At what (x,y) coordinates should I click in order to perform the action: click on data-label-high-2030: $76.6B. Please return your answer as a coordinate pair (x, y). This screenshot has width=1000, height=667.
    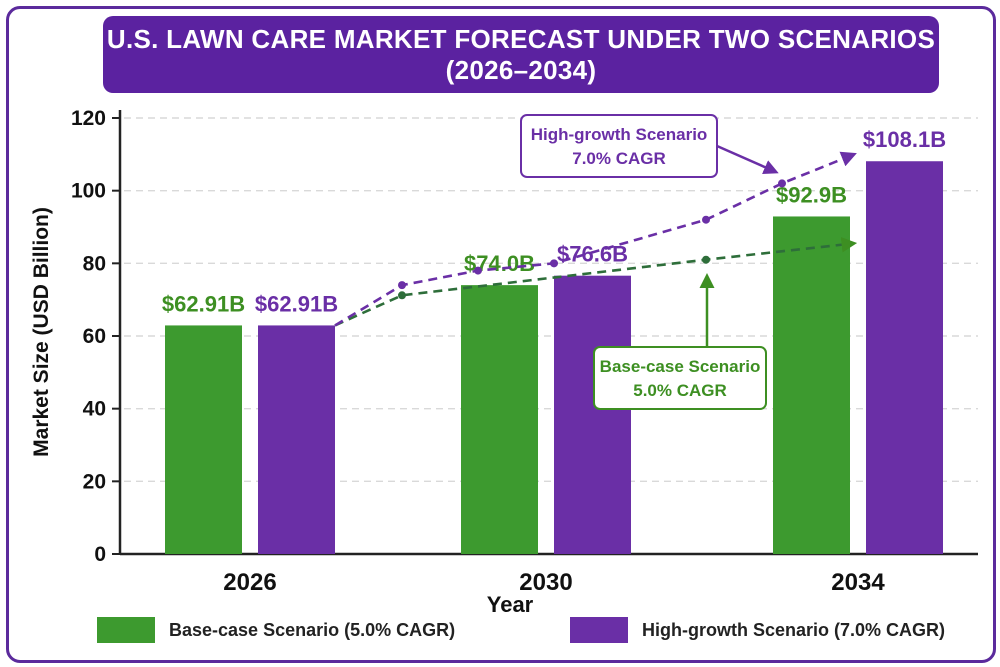
    Looking at the image, I should click on (592, 254).